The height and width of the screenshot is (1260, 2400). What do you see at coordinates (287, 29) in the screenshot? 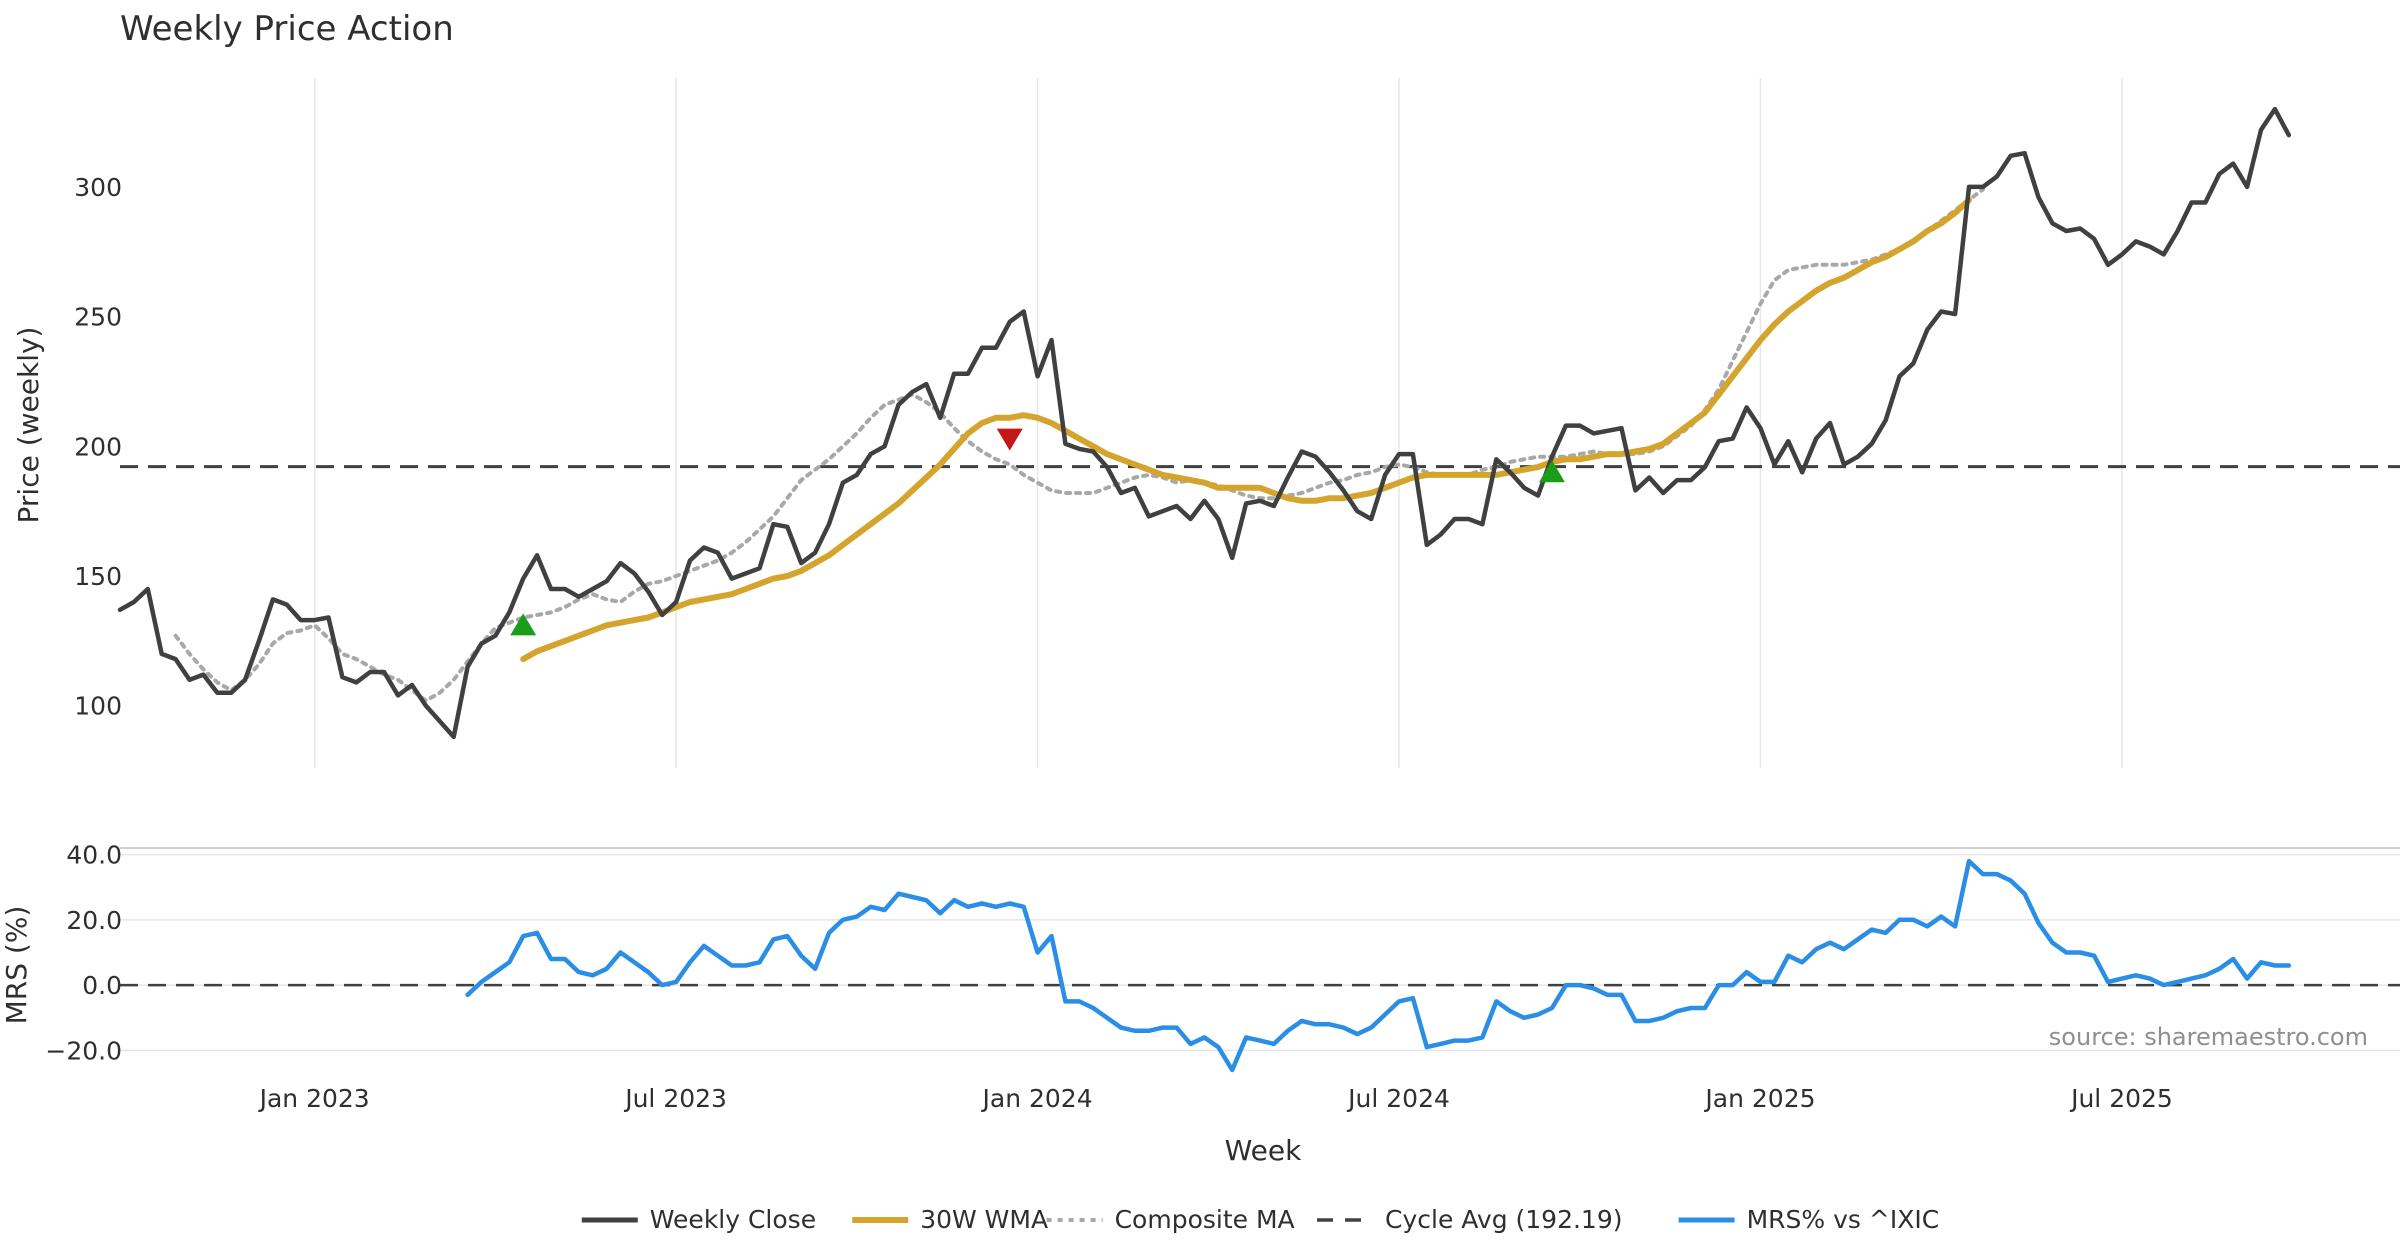
I see `chart-title: Weekly Price Action` at bounding box center [287, 29].